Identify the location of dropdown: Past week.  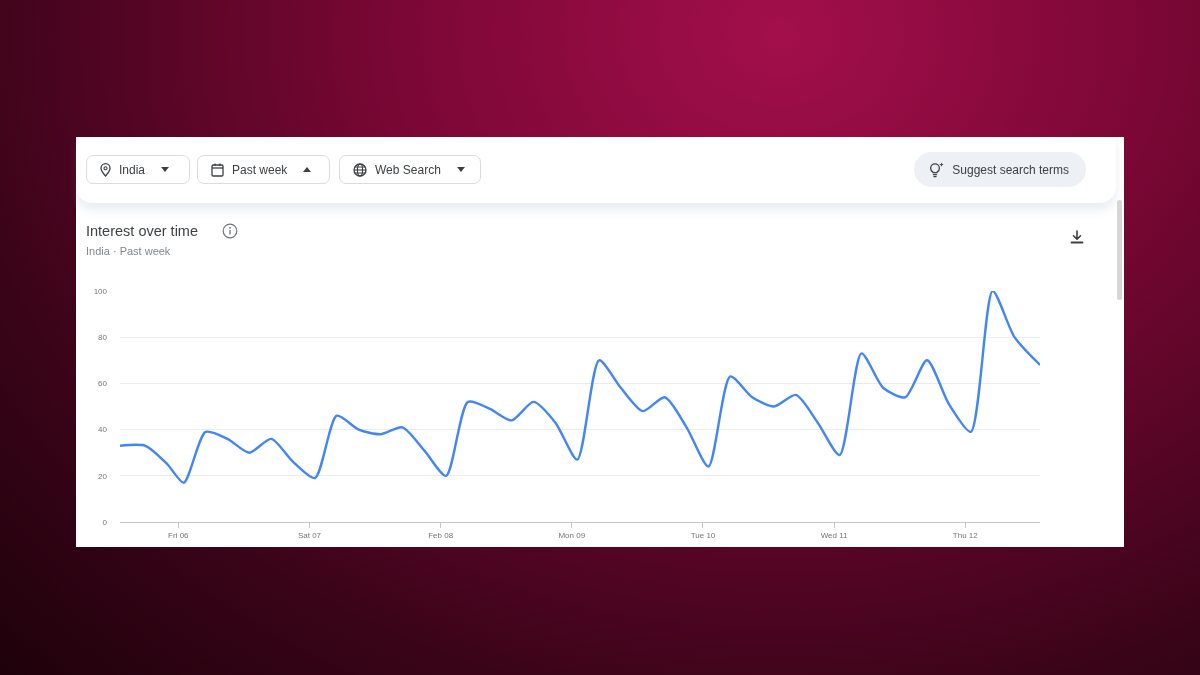
(263, 169).